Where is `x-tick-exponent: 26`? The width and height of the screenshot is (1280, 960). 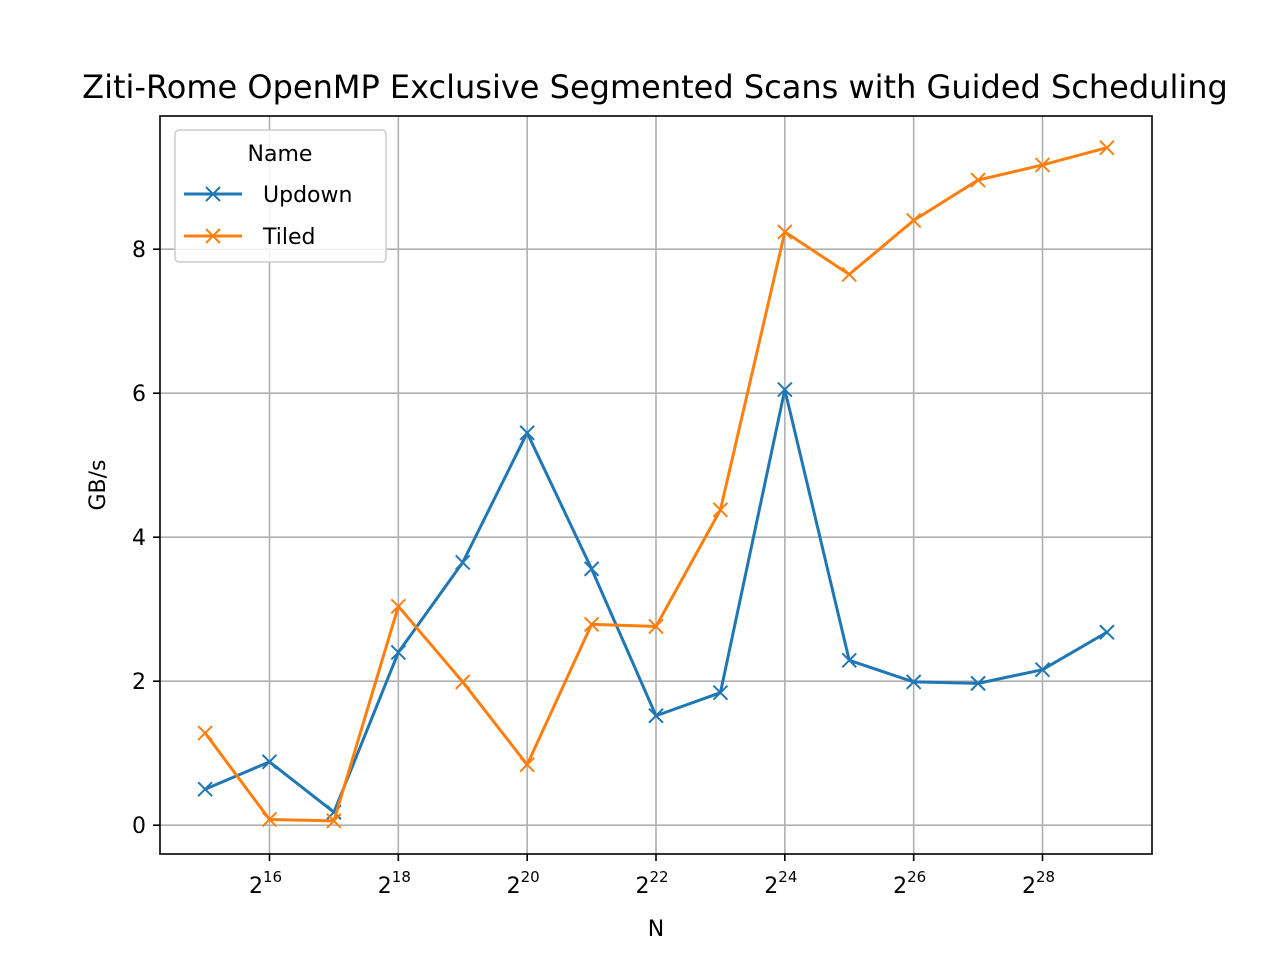
x-tick-exponent: 26 is located at coordinates (916, 877).